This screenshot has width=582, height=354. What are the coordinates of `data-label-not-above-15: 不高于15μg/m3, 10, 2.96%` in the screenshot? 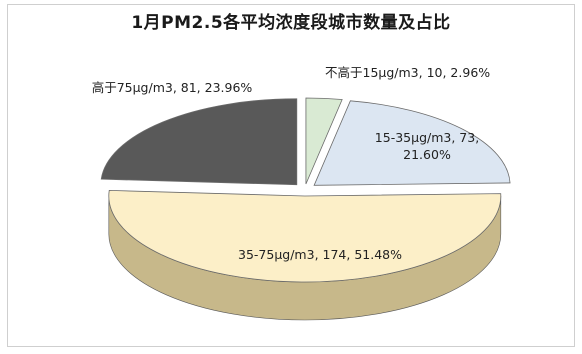 It's located at (407, 72).